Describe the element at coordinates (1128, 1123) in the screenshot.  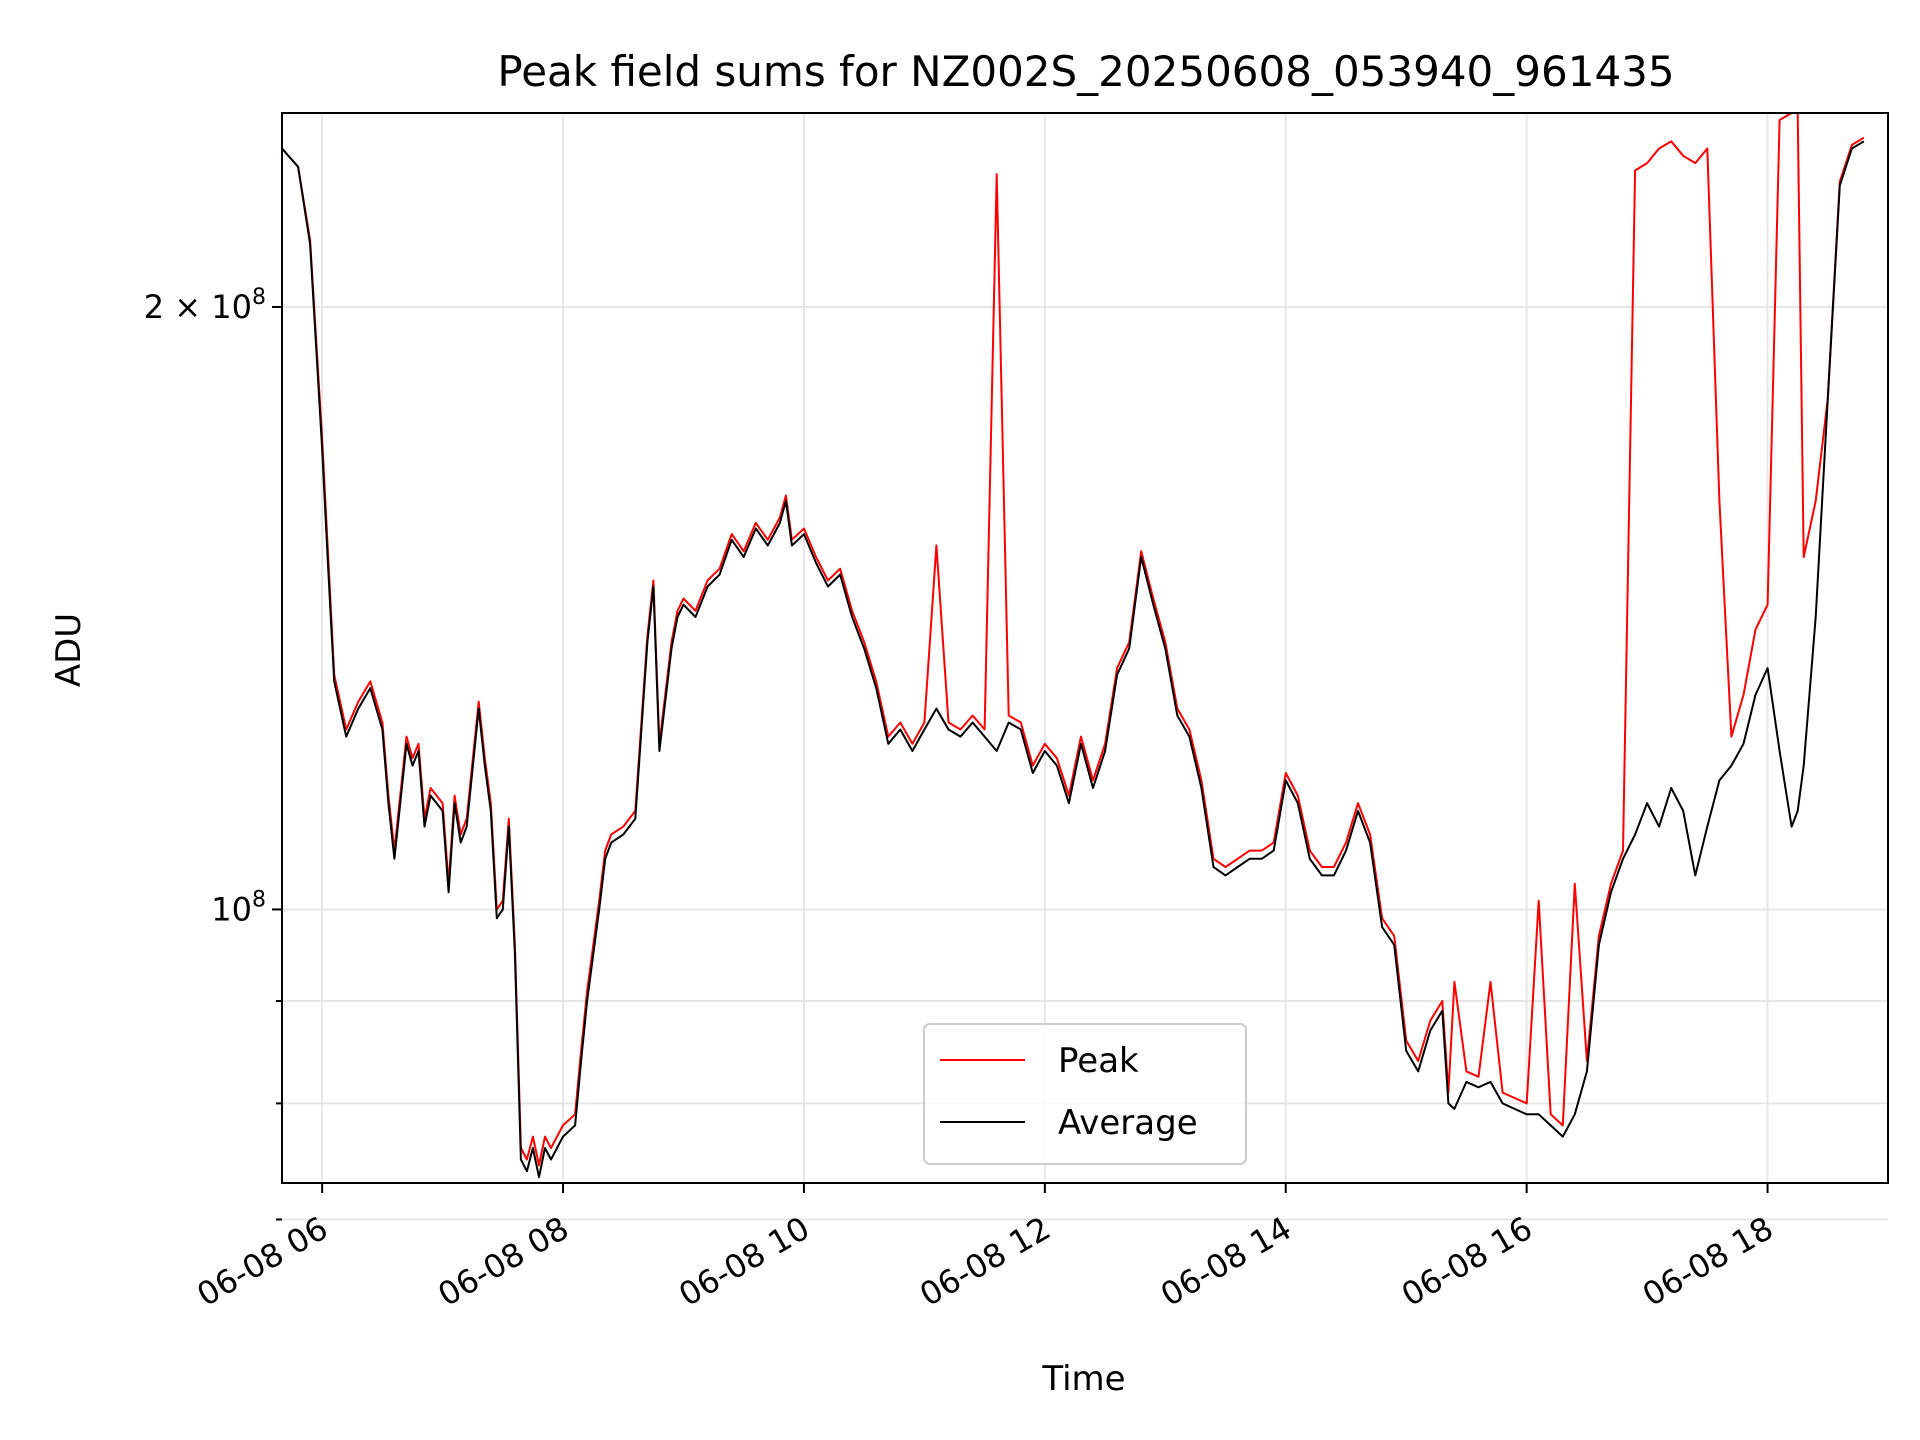
I see `legend-label-average: Average` at that location.